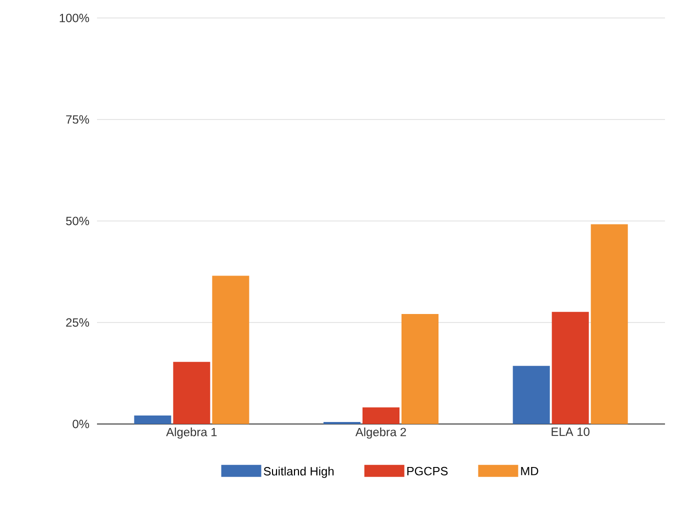 The width and height of the screenshot is (680, 516). Describe the element at coordinates (78, 221) in the screenshot. I see `y-tick-label: 50%` at that location.